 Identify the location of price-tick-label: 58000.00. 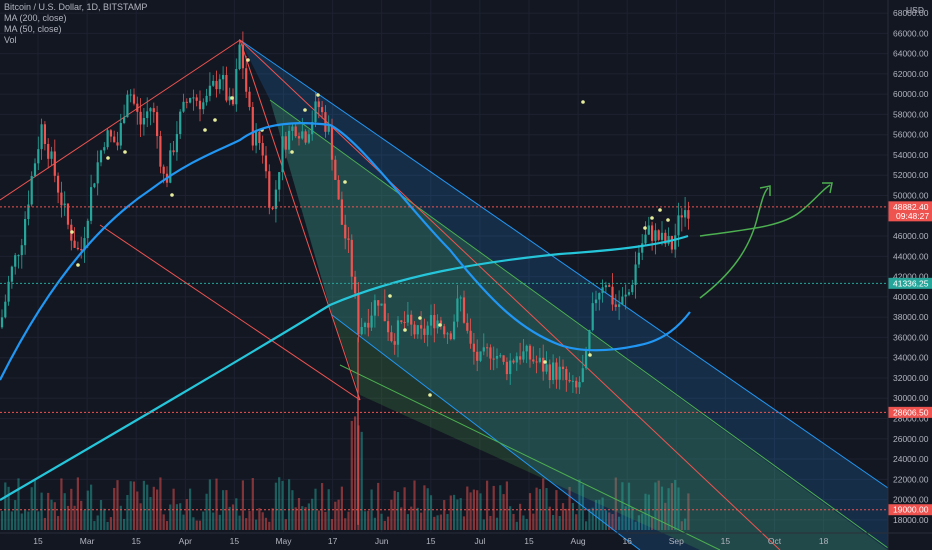
(911, 114).